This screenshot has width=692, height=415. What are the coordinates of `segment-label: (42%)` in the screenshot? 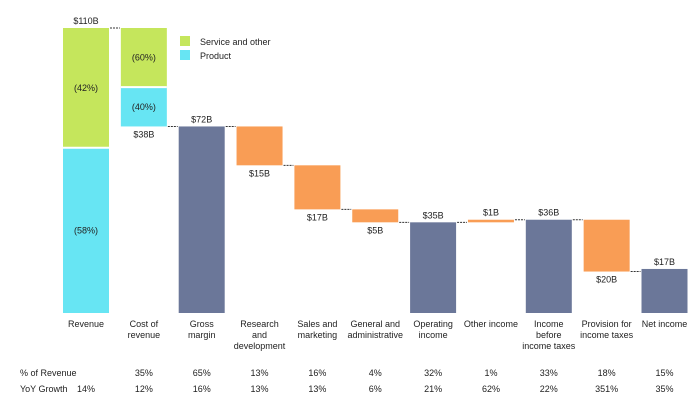 It's located at (86, 88).